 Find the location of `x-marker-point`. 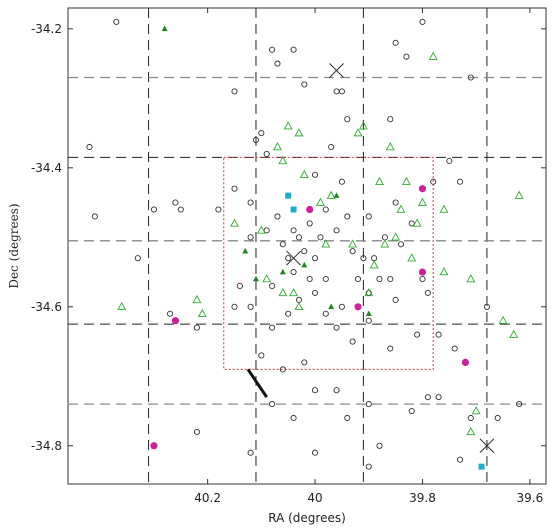

x-marker-point is located at coordinates (293, 258).